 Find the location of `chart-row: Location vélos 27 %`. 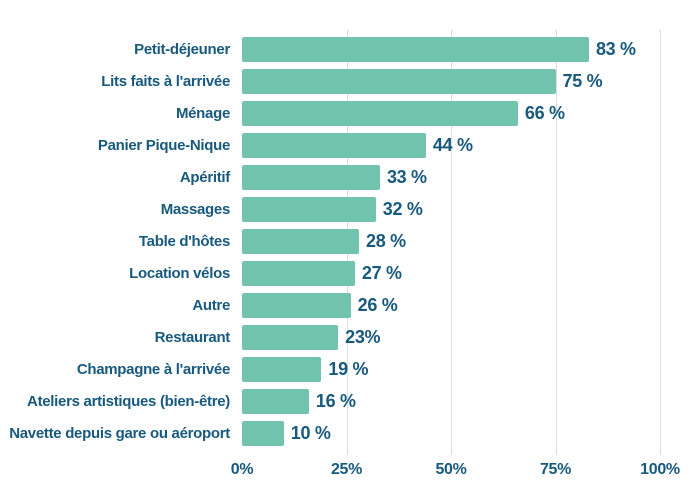

chart-row: Location vélos 27 % is located at coordinates (350, 273).